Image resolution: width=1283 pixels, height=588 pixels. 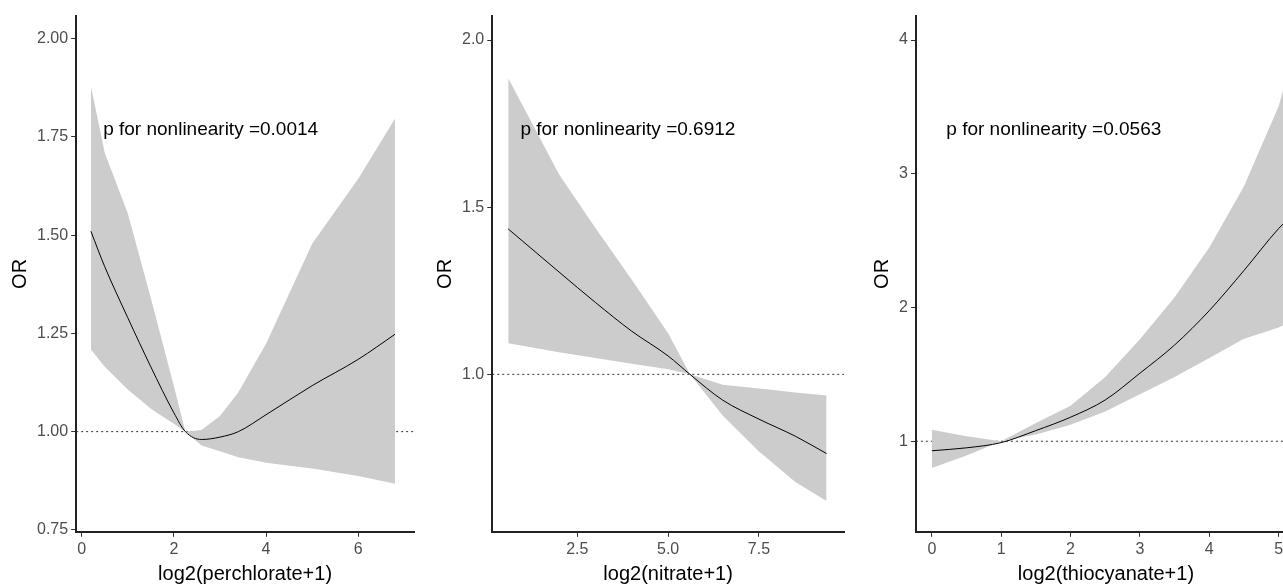 I want to click on x-tick-label: 5, so click(x=1278, y=548).